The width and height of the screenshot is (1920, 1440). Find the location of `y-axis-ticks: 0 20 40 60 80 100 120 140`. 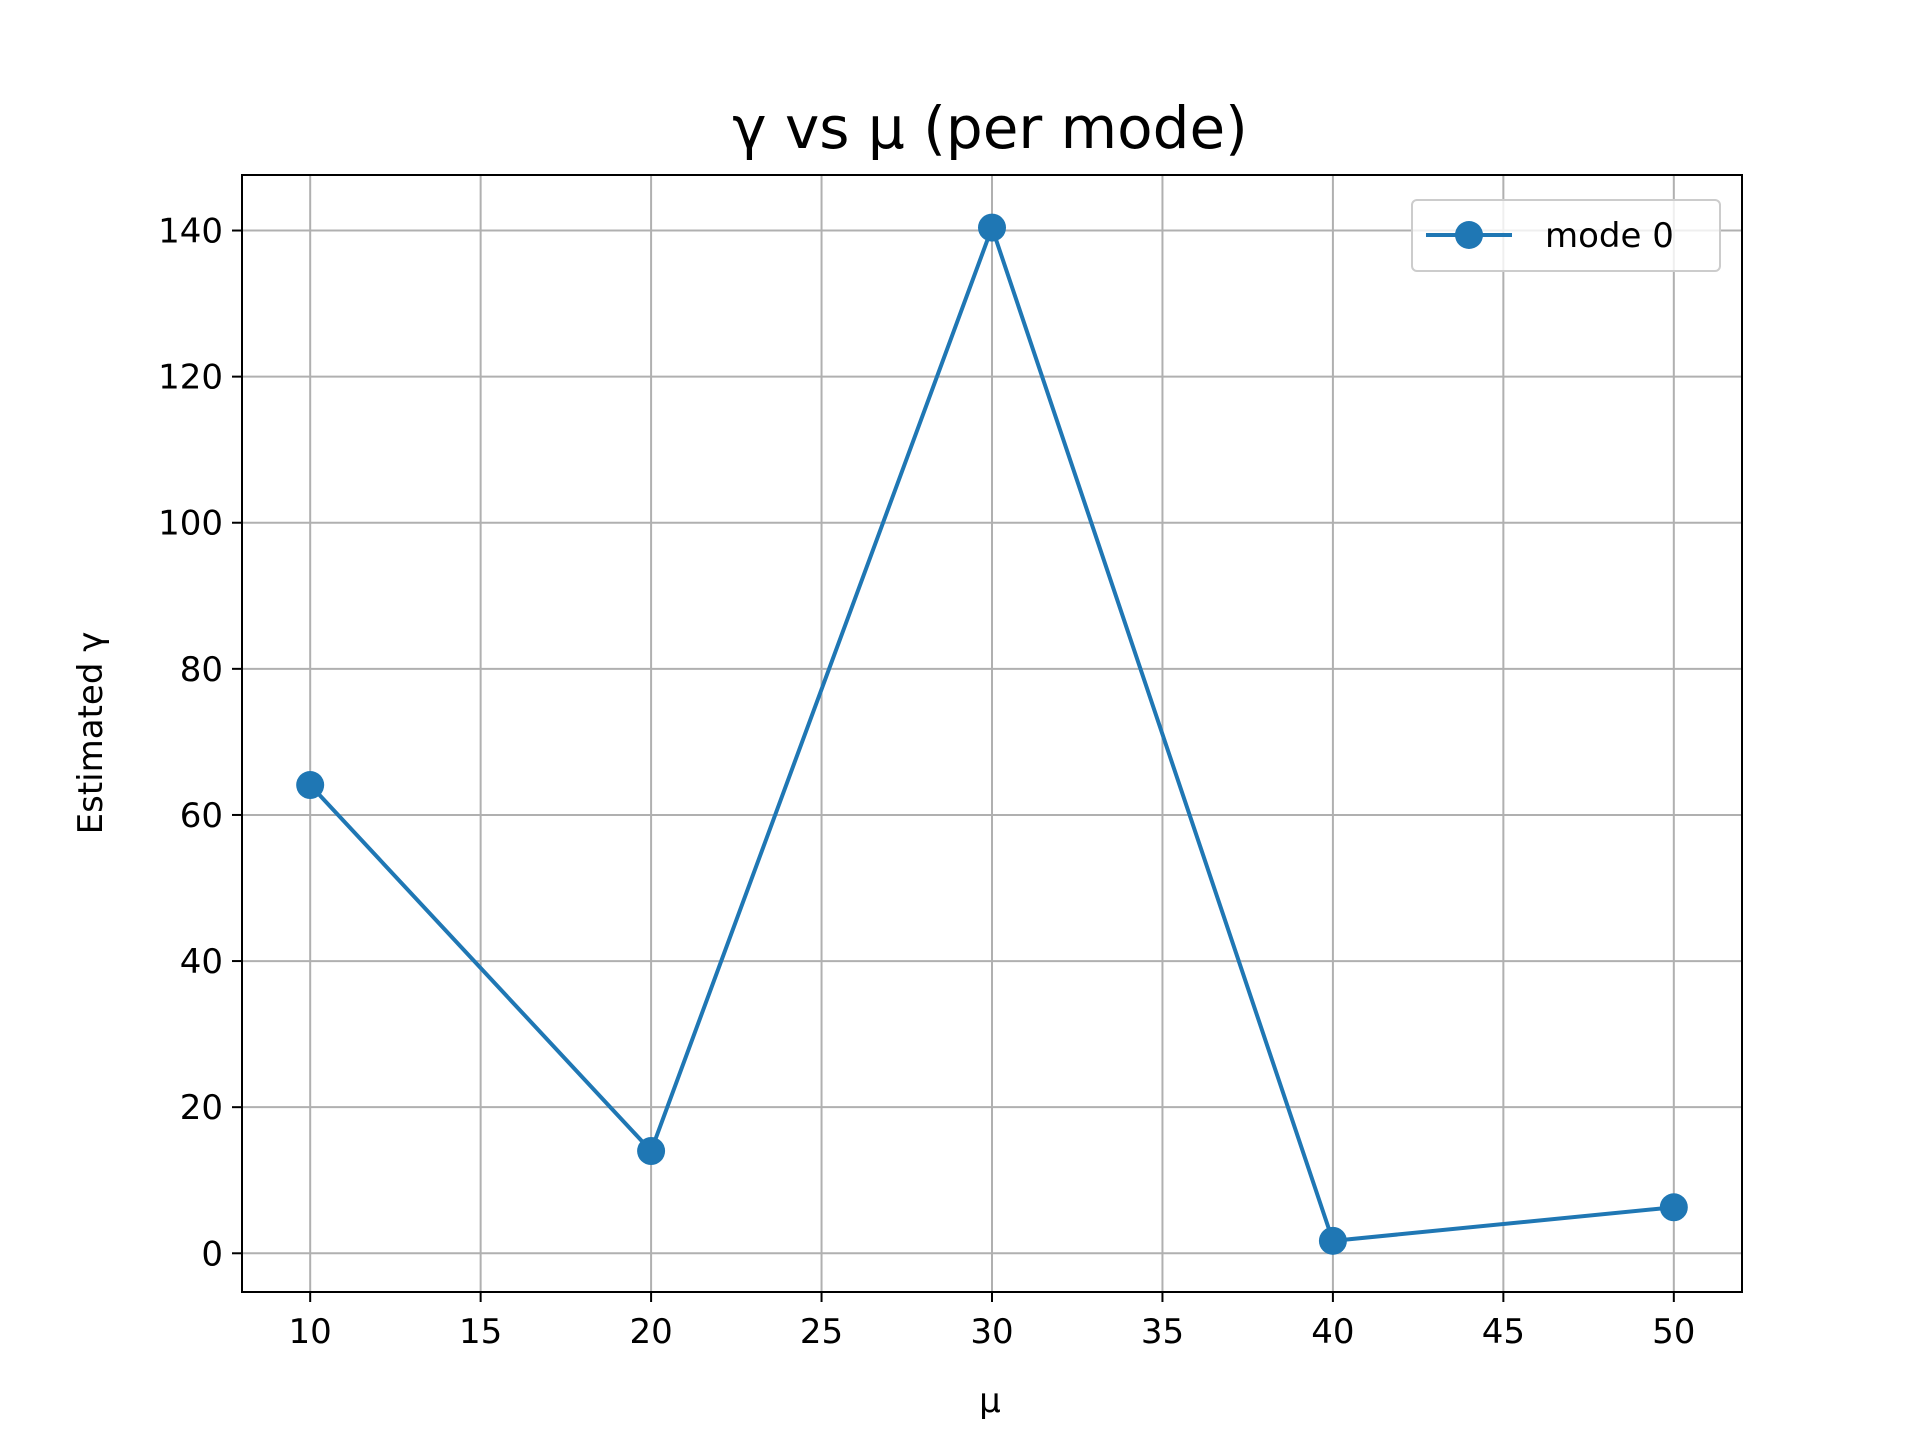

y-axis-ticks: 0 20 40 60 80 100 120 140 is located at coordinates (200, 743).